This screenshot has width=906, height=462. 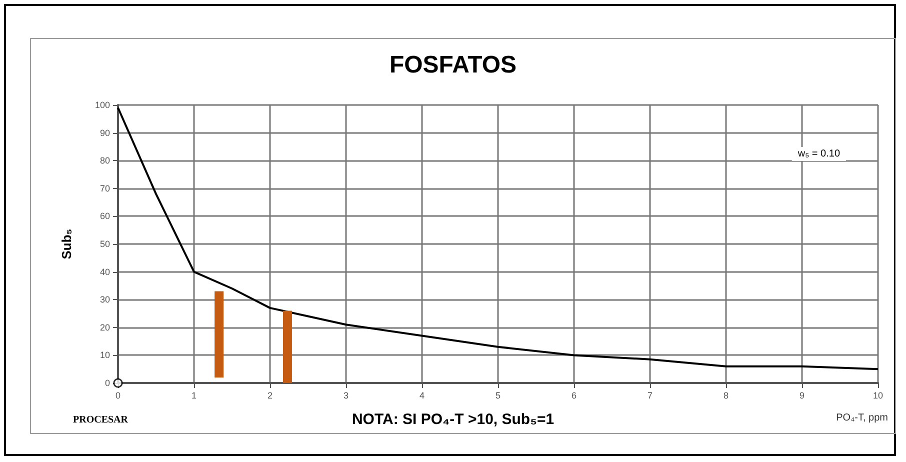 I want to click on x-tick-label: 0, so click(x=118, y=395).